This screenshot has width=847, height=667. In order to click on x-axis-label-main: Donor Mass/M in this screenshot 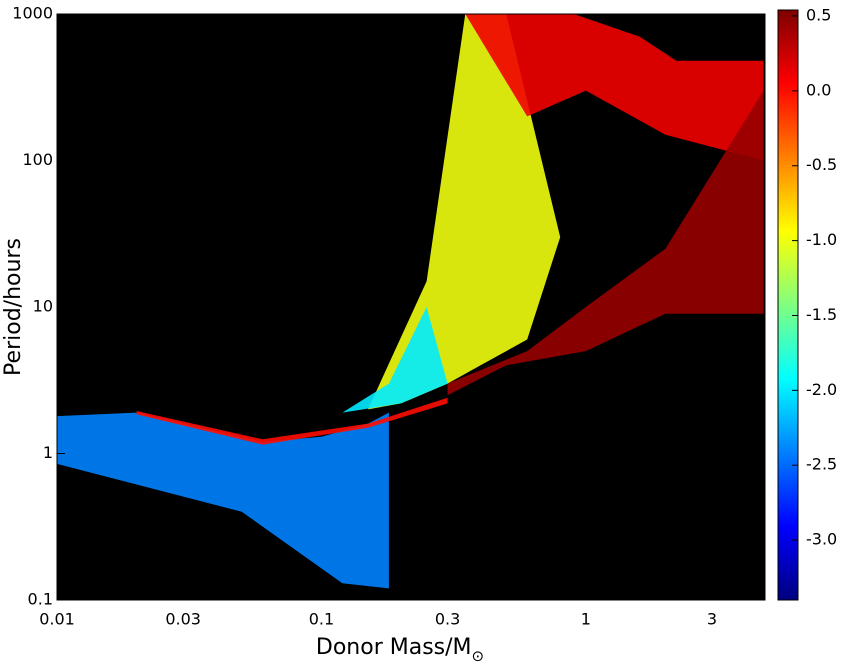, I will do `click(394, 647)`.